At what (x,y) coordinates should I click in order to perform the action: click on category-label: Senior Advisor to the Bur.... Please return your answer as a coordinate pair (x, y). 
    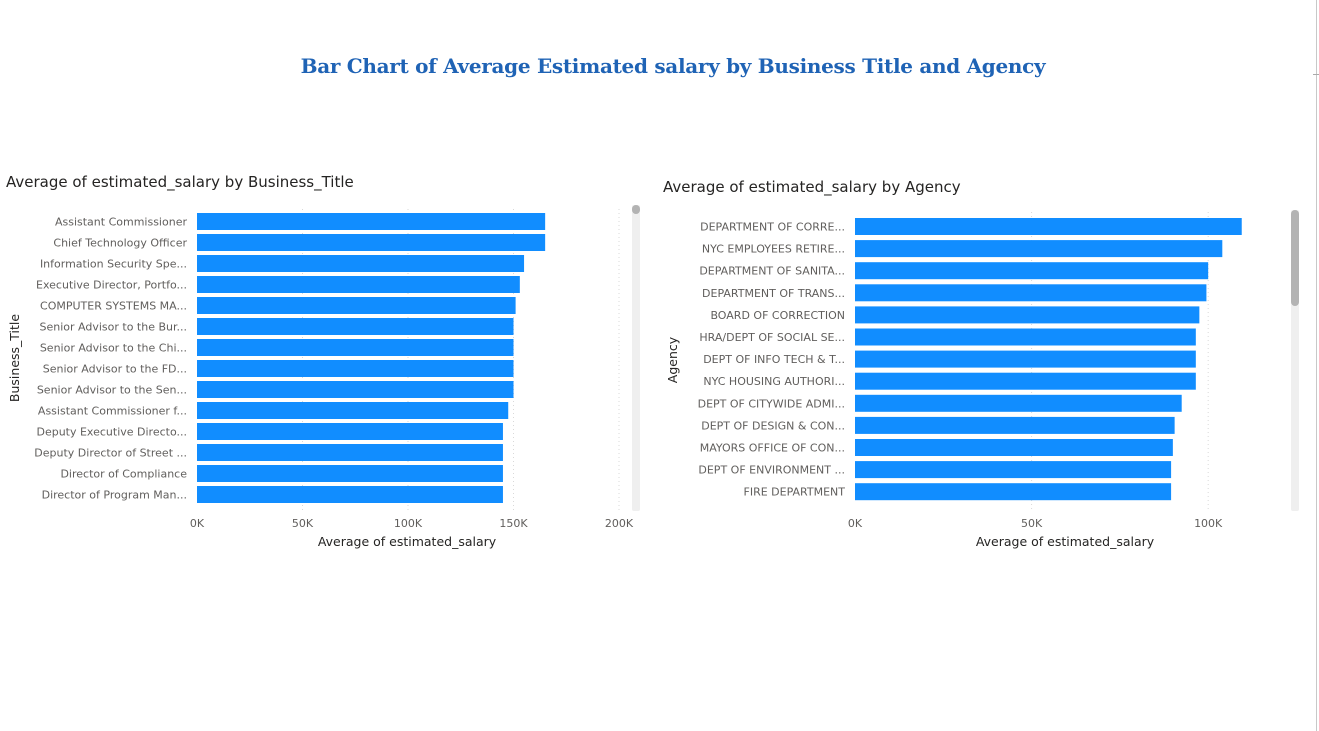
    Looking at the image, I should click on (114, 327).